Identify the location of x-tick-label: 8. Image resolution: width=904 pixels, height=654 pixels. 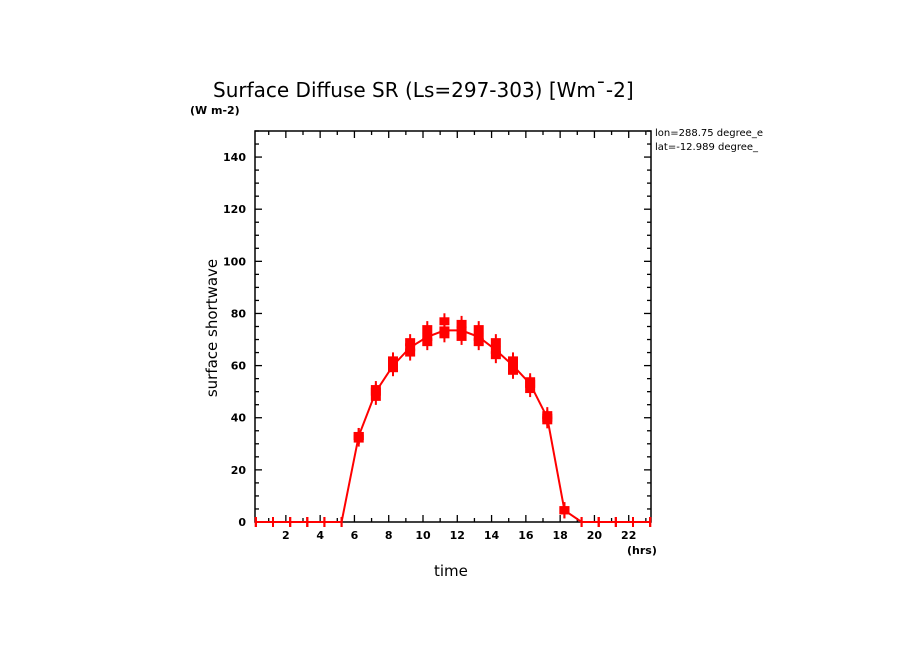
(389, 535).